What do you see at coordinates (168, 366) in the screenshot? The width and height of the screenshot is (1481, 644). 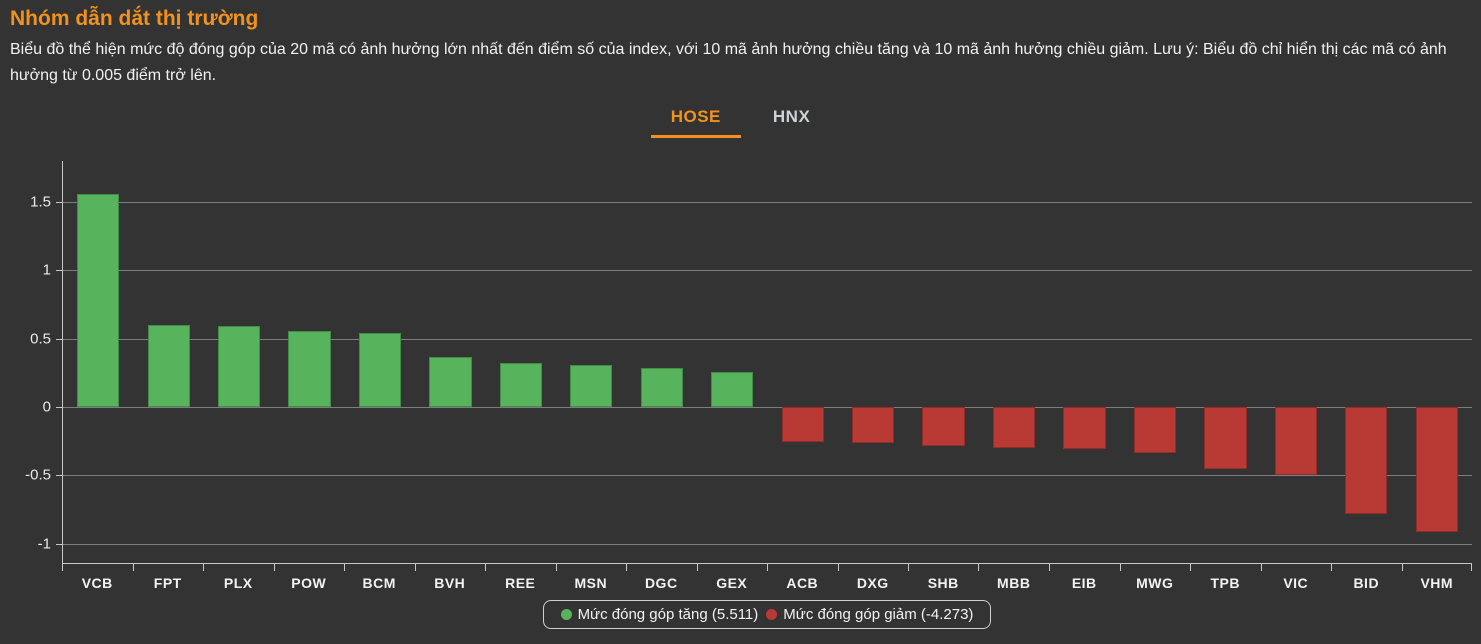 I see `bar-FPT` at bounding box center [168, 366].